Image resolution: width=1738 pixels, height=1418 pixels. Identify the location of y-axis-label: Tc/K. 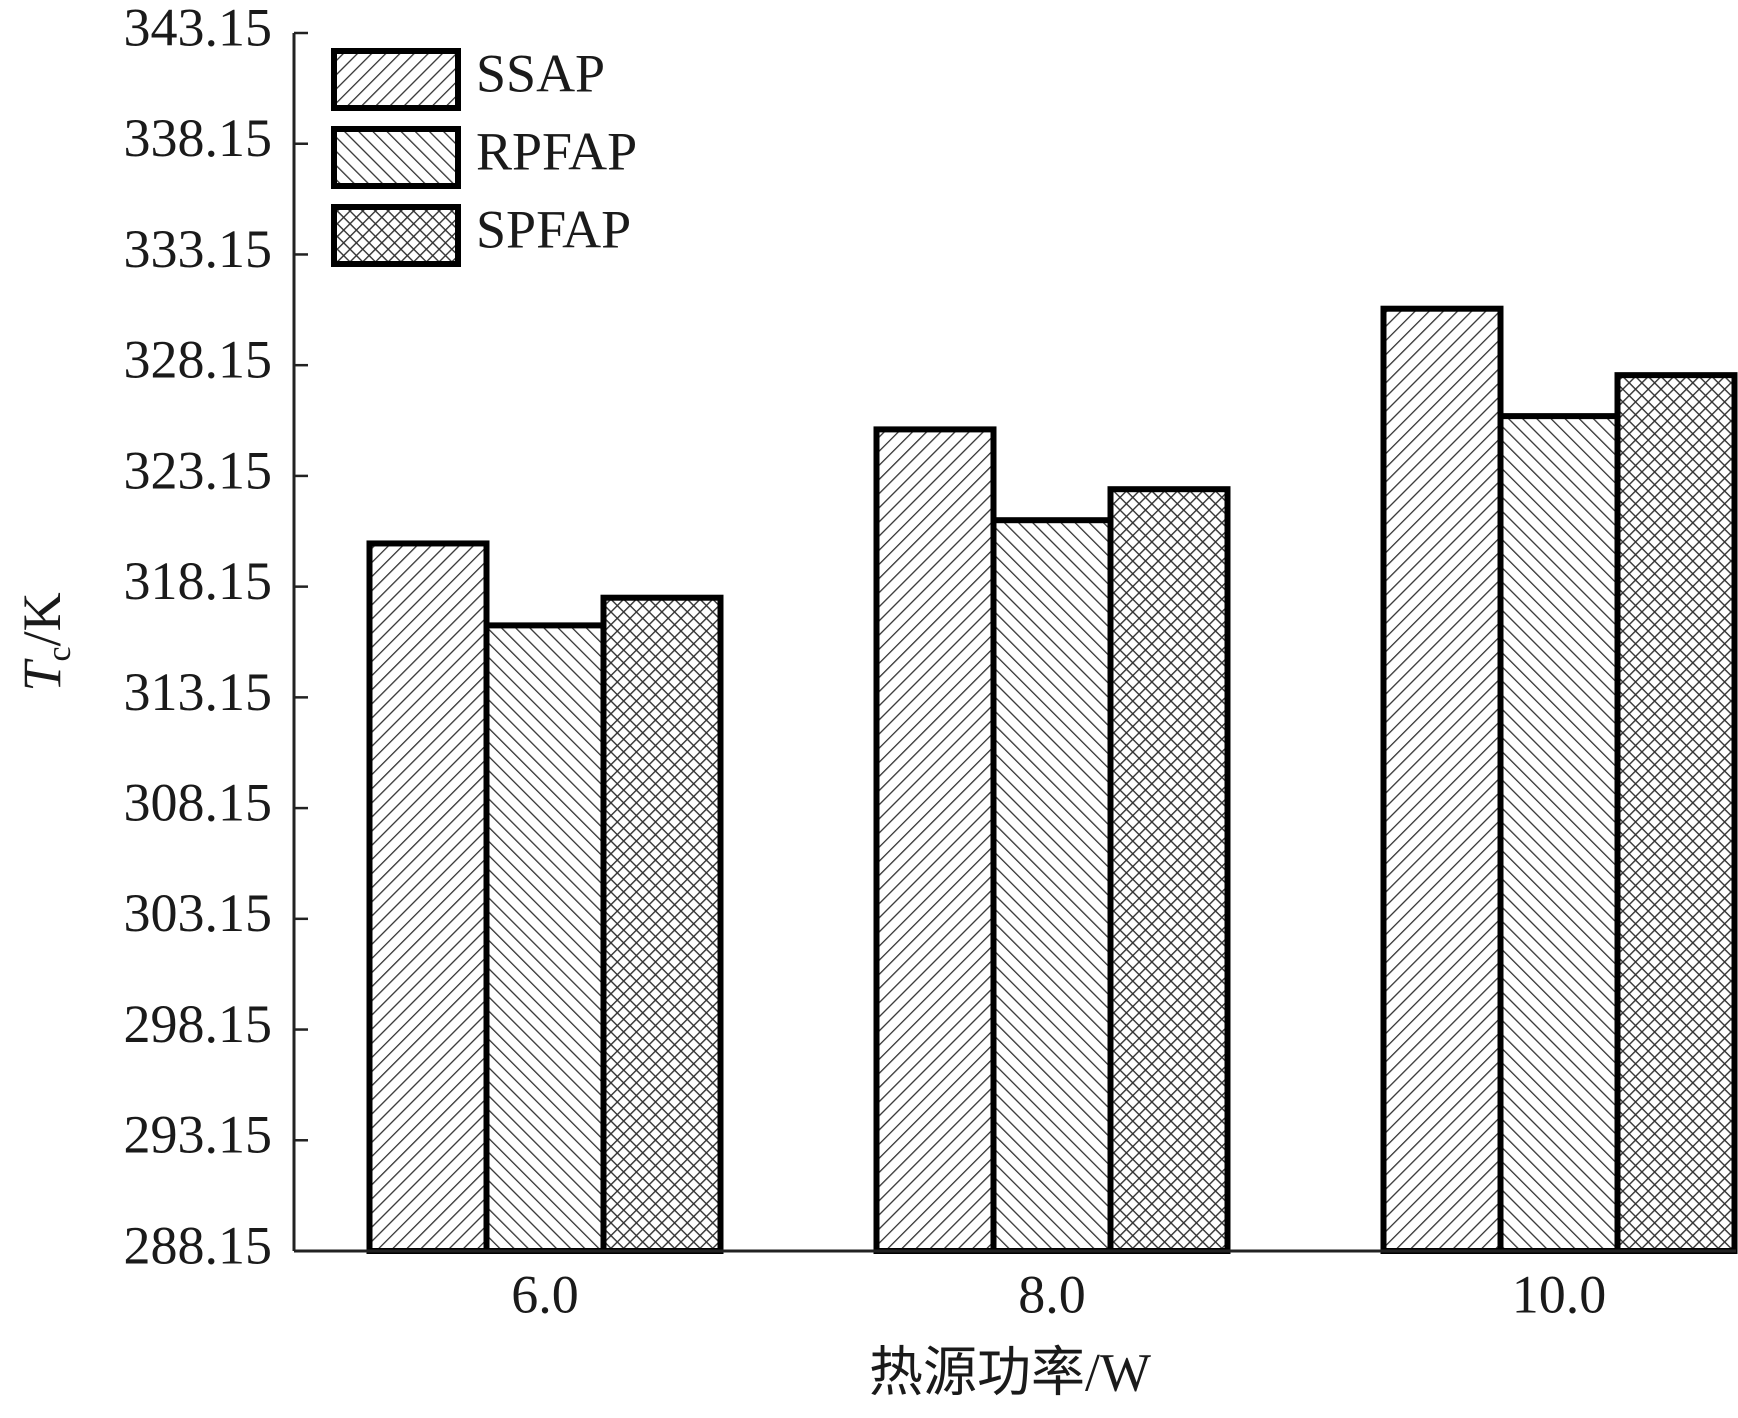
(44, 641).